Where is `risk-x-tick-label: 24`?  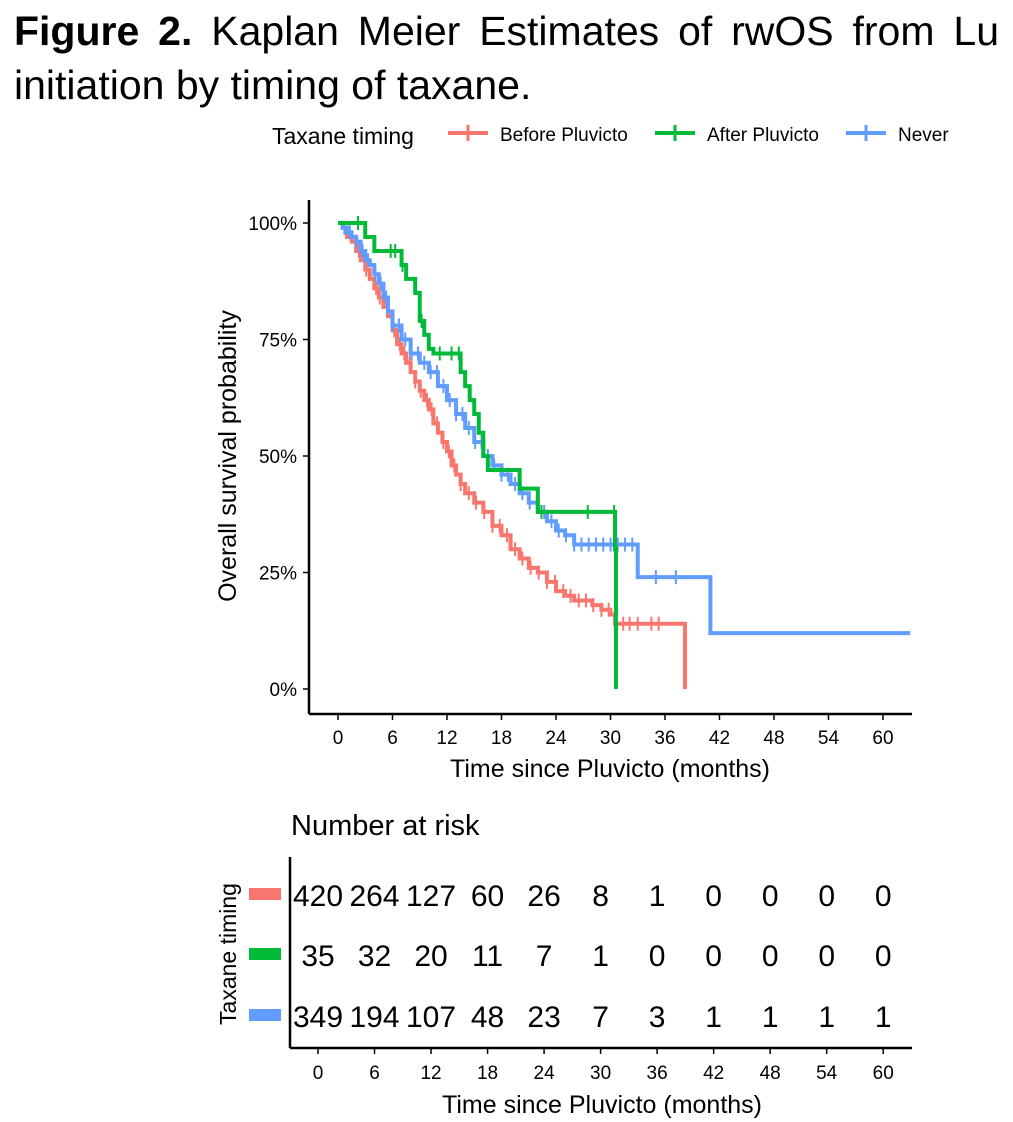 risk-x-tick-label: 24 is located at coordinates (545, 1073).